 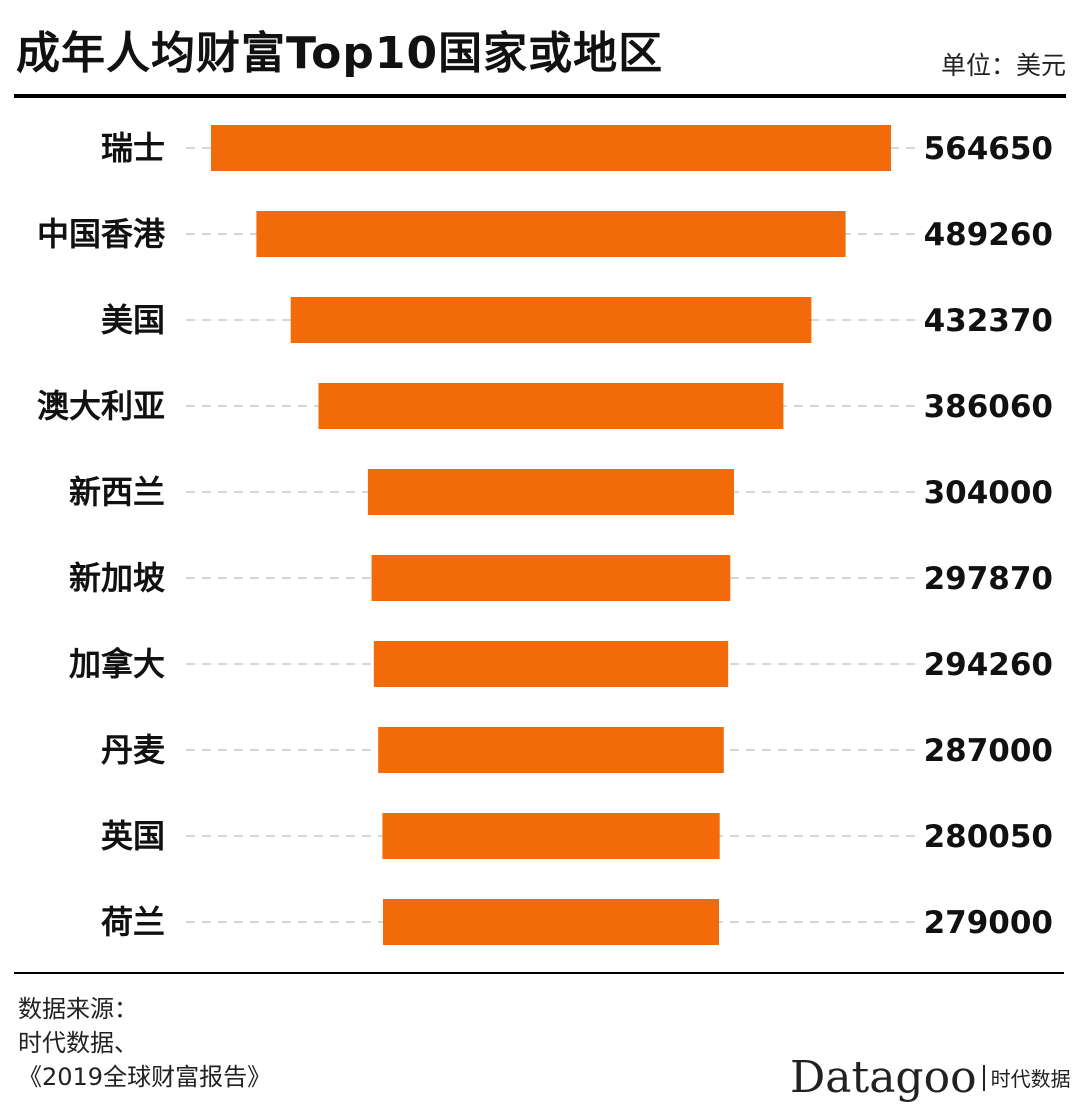 What do you see at coordinates (133, 922) in the screenshot?
I see `category-label: 荷兰` at bounding box center [133, 922].